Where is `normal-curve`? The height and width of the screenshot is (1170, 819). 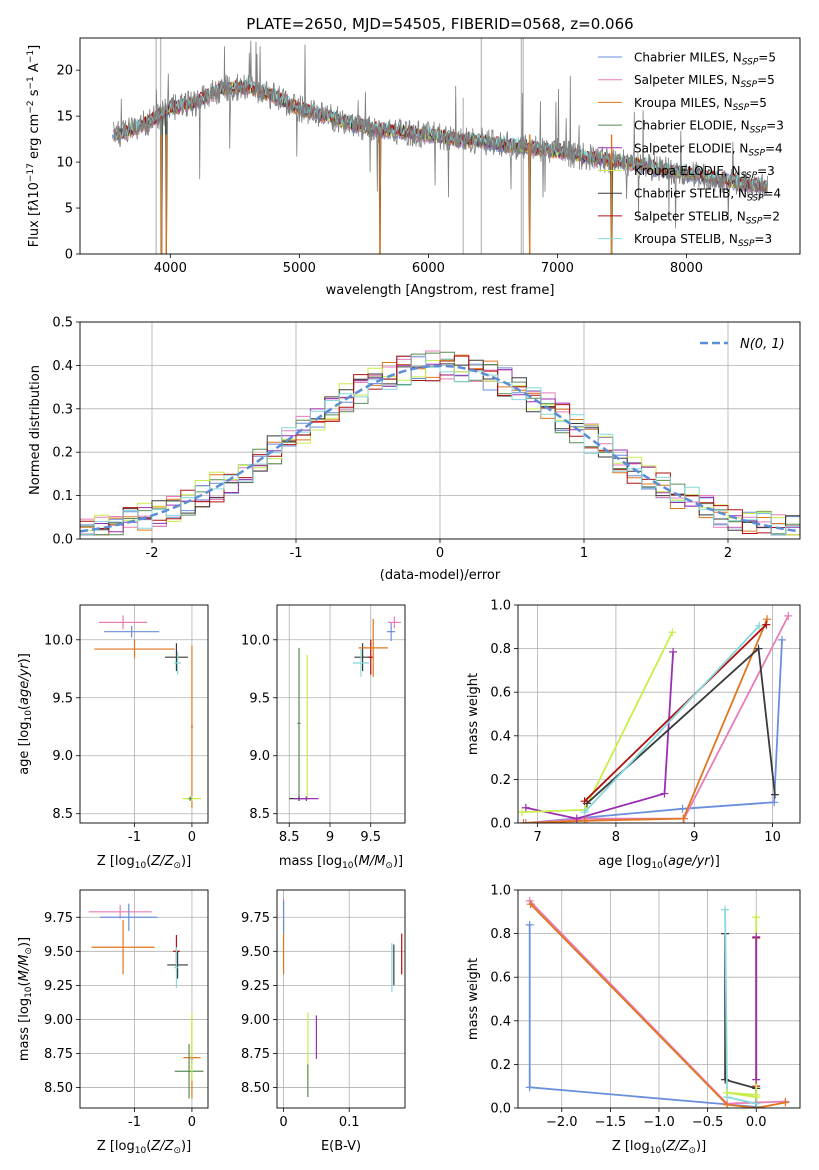
normal-curve is located at coordinates (439, 448).